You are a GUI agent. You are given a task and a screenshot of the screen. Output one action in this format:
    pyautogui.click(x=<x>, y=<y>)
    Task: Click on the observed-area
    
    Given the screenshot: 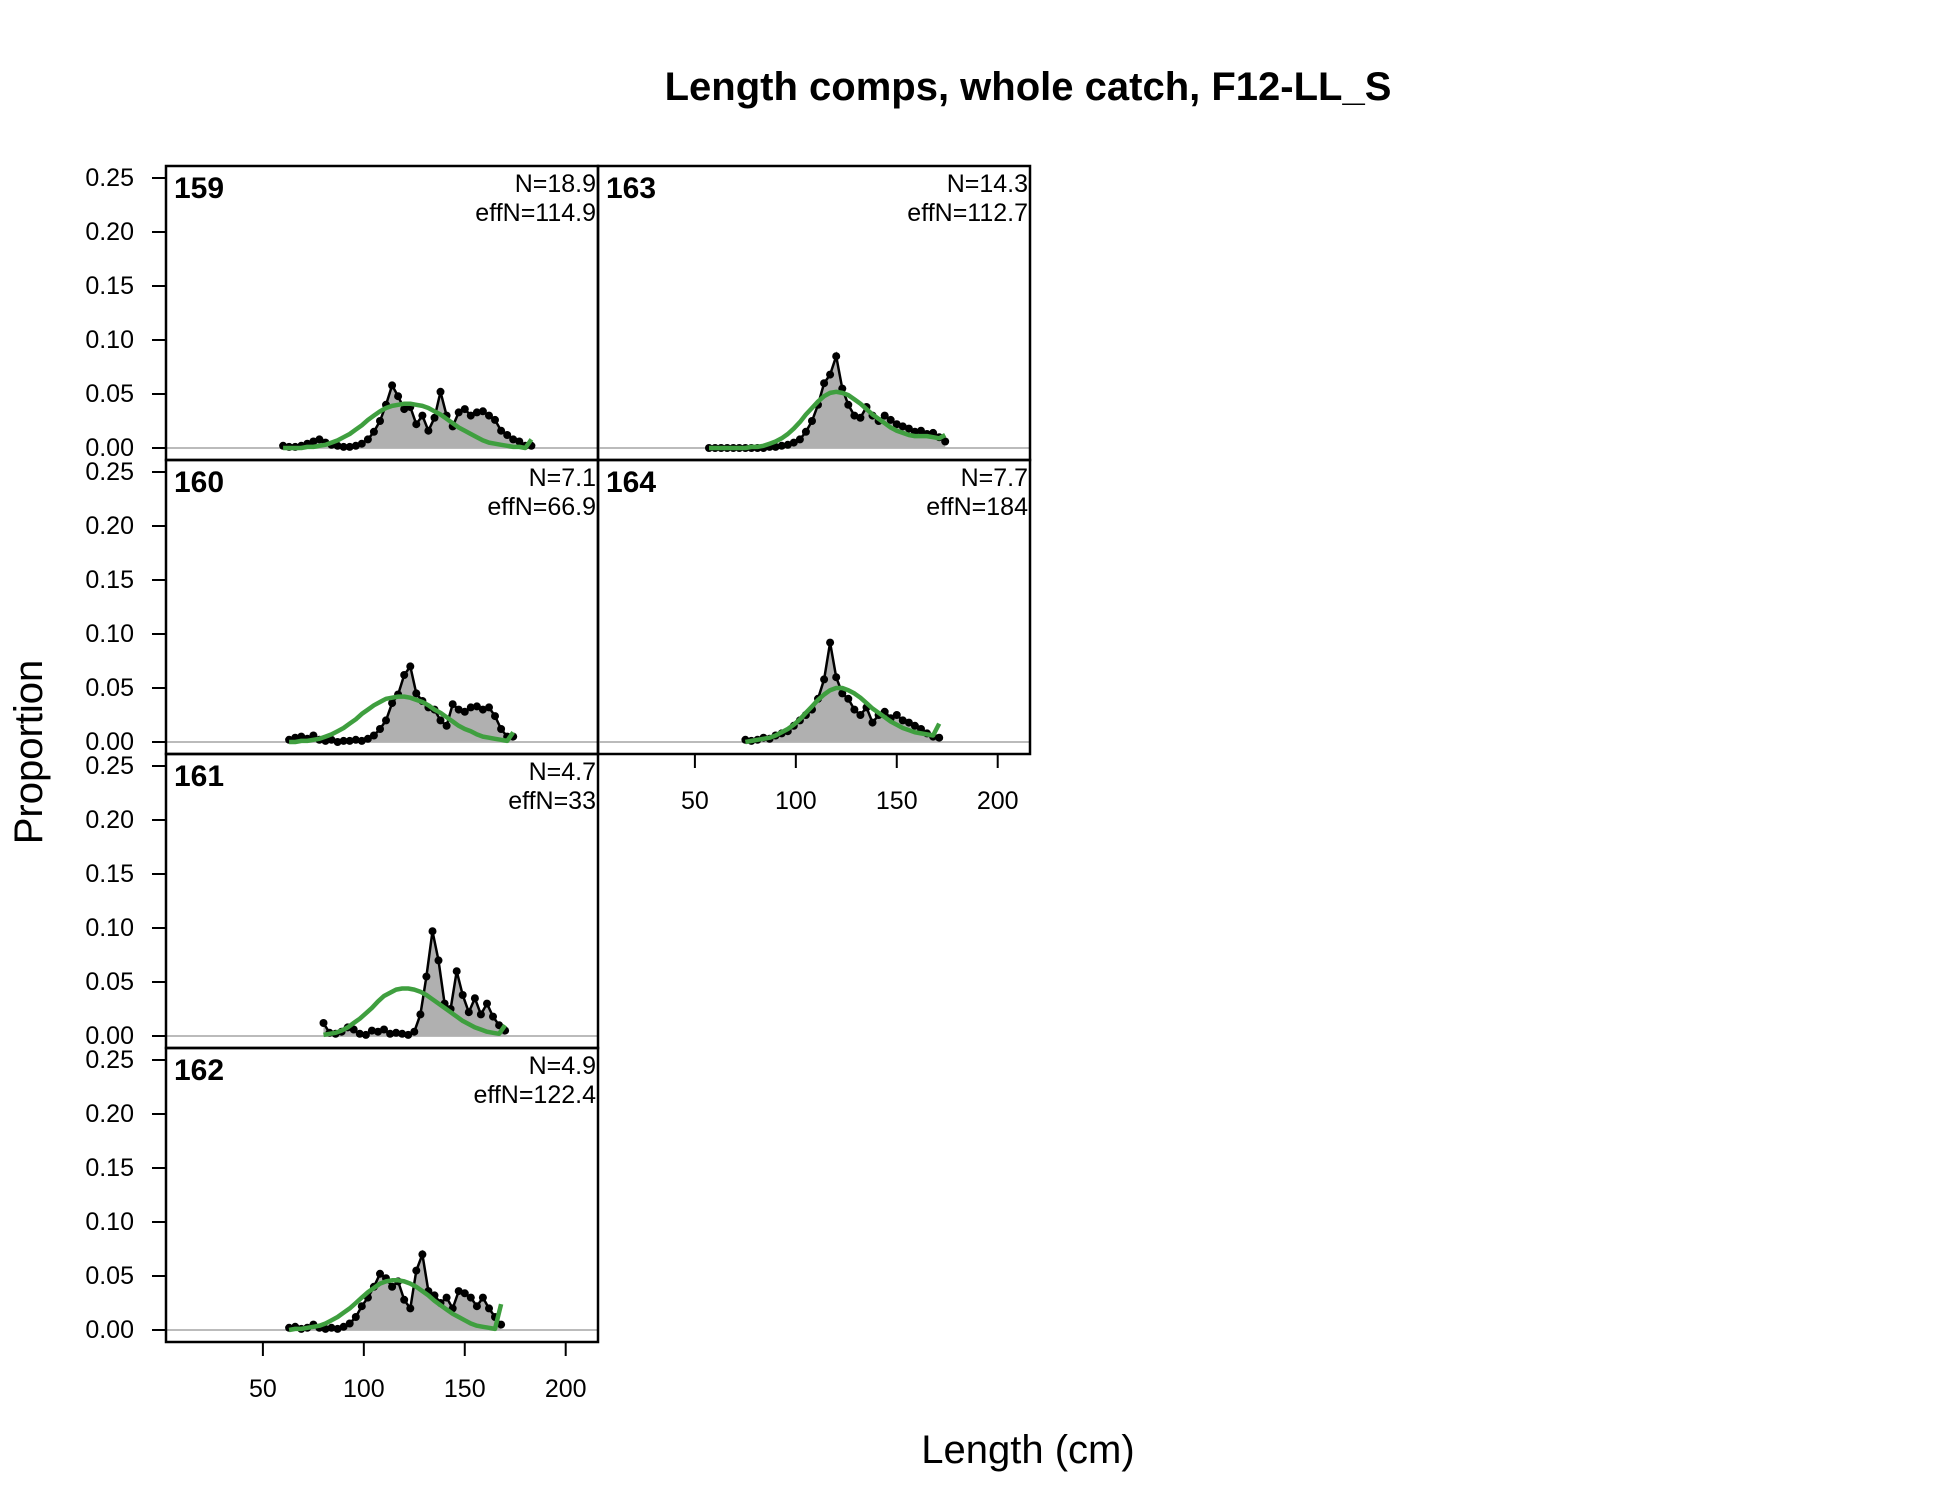 What is the action you would take?
    pyautogui.click(x=395, y=1292)
    